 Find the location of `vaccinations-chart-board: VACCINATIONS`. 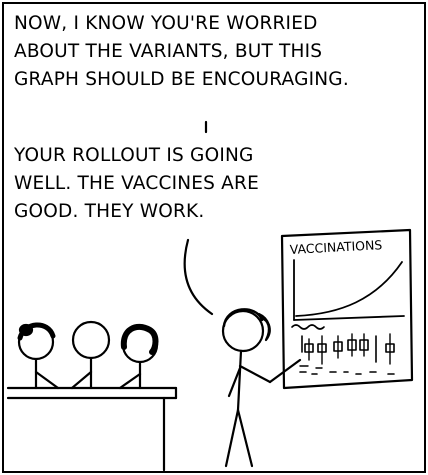

vaccinations-chart-board: VACCINATIONS is located at coordinates (347, 309).